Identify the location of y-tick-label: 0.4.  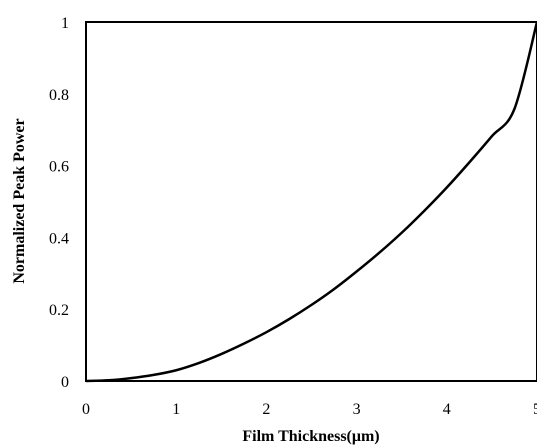
(59, 238).